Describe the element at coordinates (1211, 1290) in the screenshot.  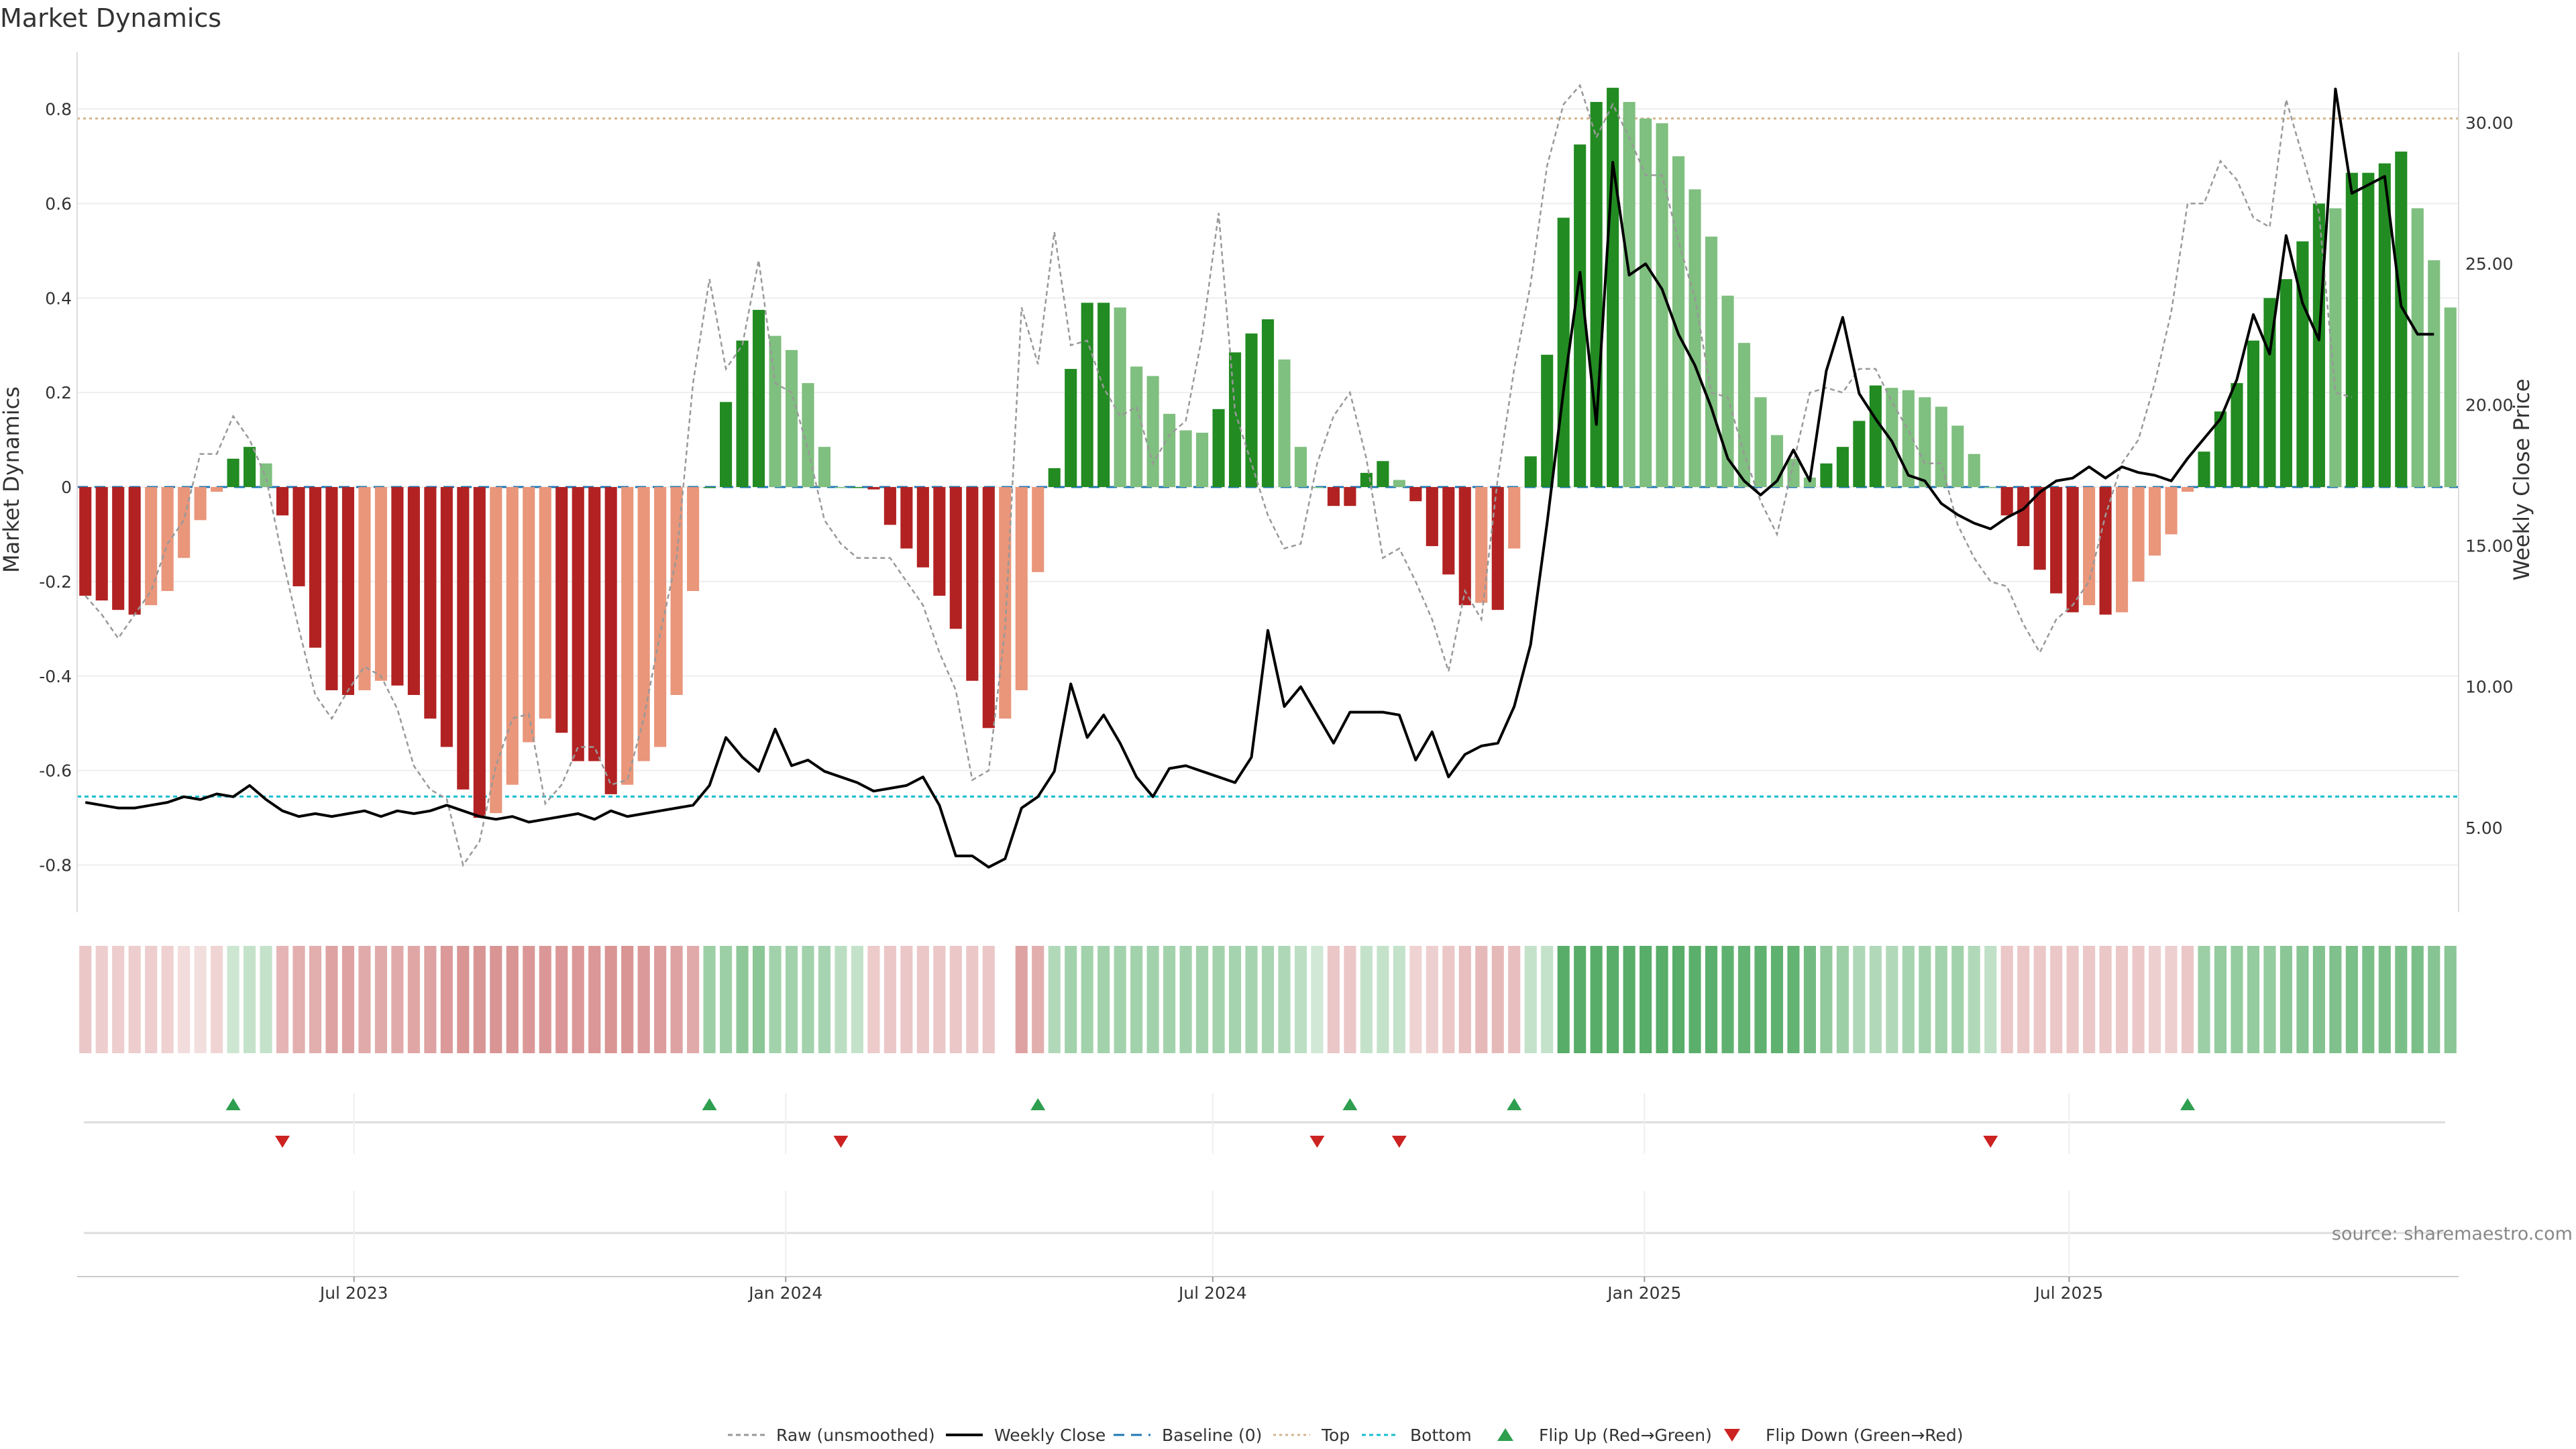
I see `x-axis-ticks: Jul 2023 Jan 2024 Jul 2024 Jan 2025 Jul 2025` at that location.